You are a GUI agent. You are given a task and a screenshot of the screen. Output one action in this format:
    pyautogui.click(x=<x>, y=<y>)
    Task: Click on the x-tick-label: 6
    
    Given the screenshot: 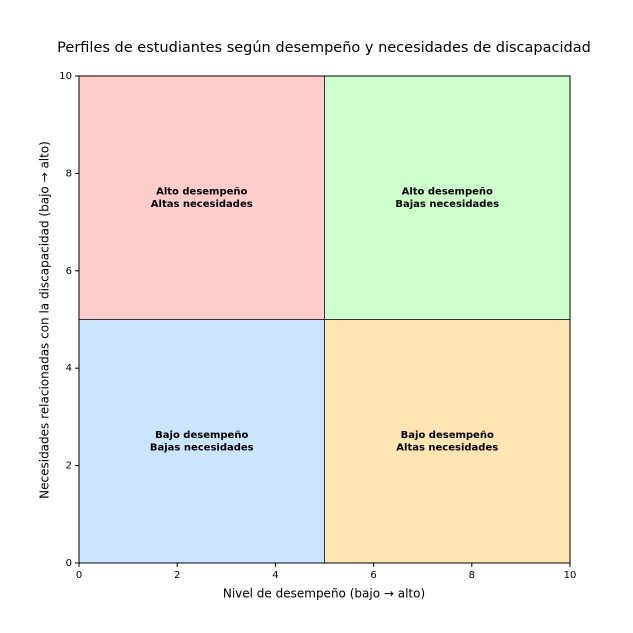 What is the action you would take?
    pyautogui.click(x=373, y=575)
    